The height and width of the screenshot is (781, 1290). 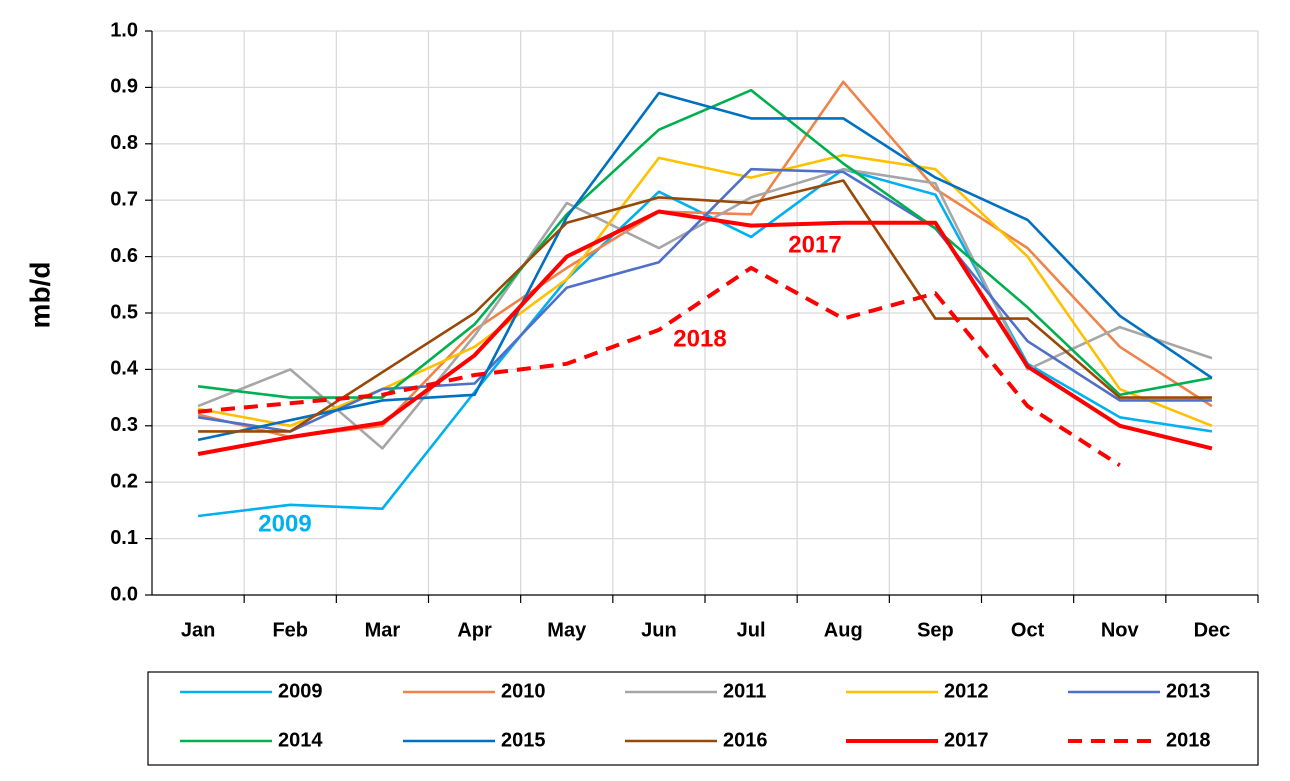 What do you see at coordinates (523, 691) in the screenshot?
I see `legend-label: 2010` at bounding box center [523, 691].